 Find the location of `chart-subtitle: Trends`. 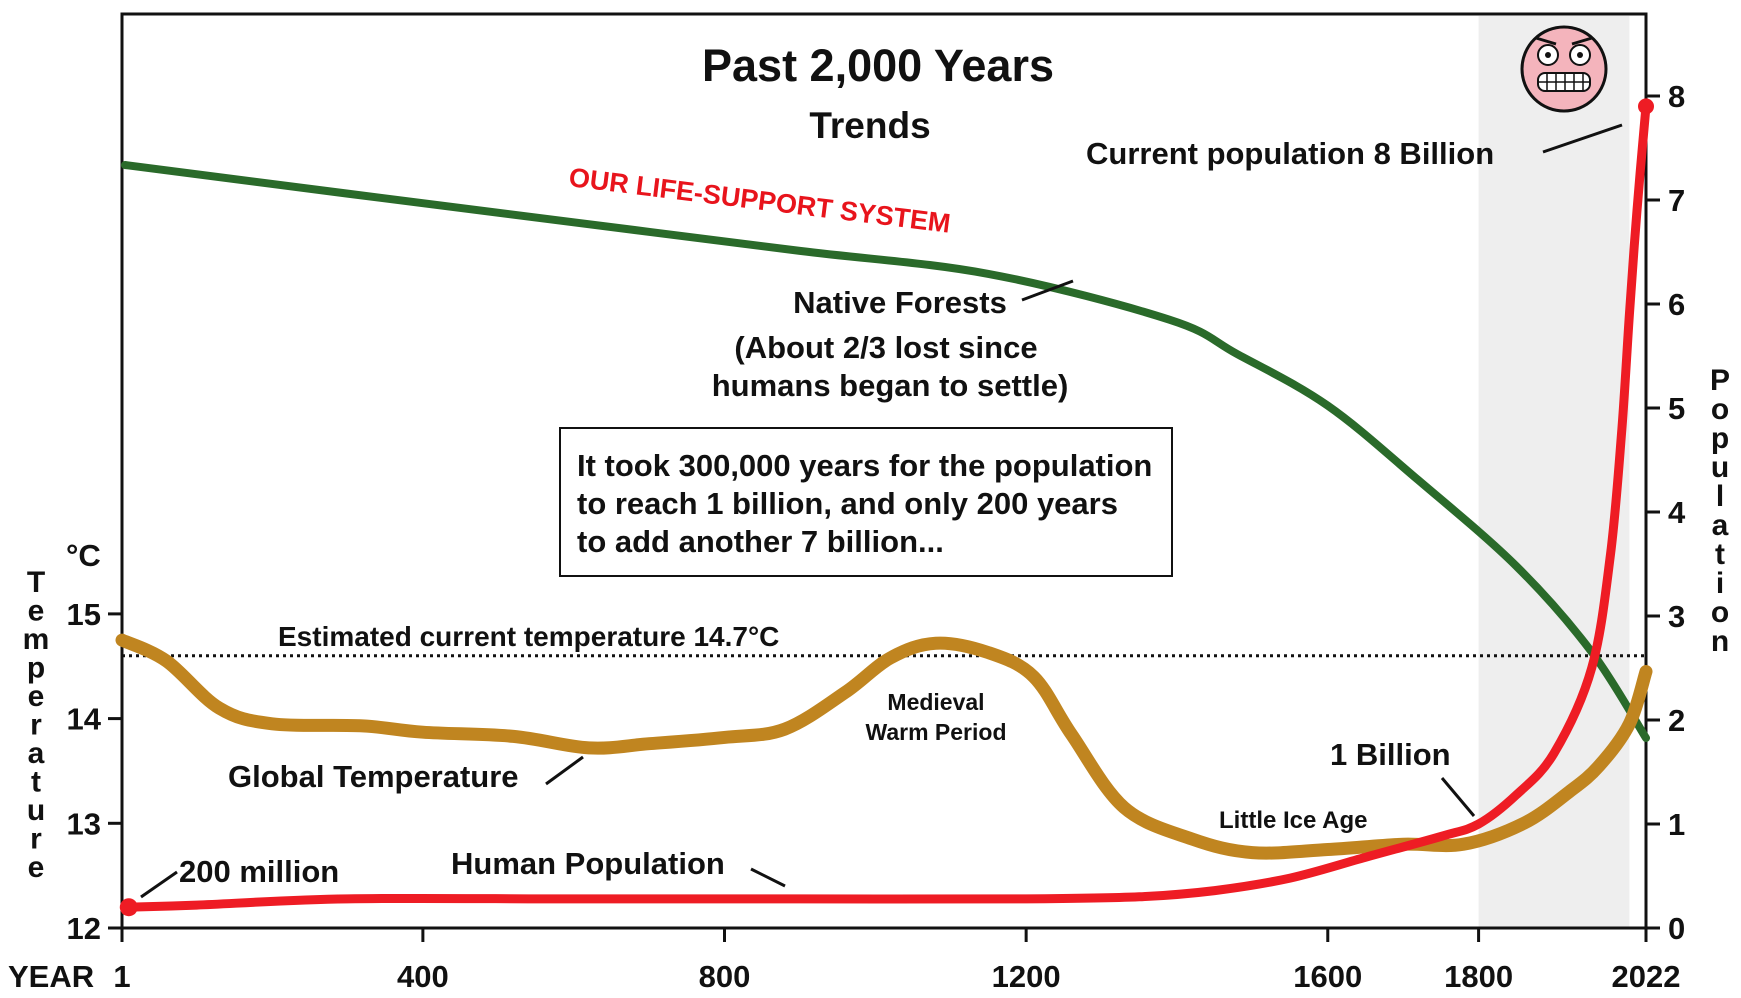

chart-subtitle: Trends is located at coordinates (869, 125).